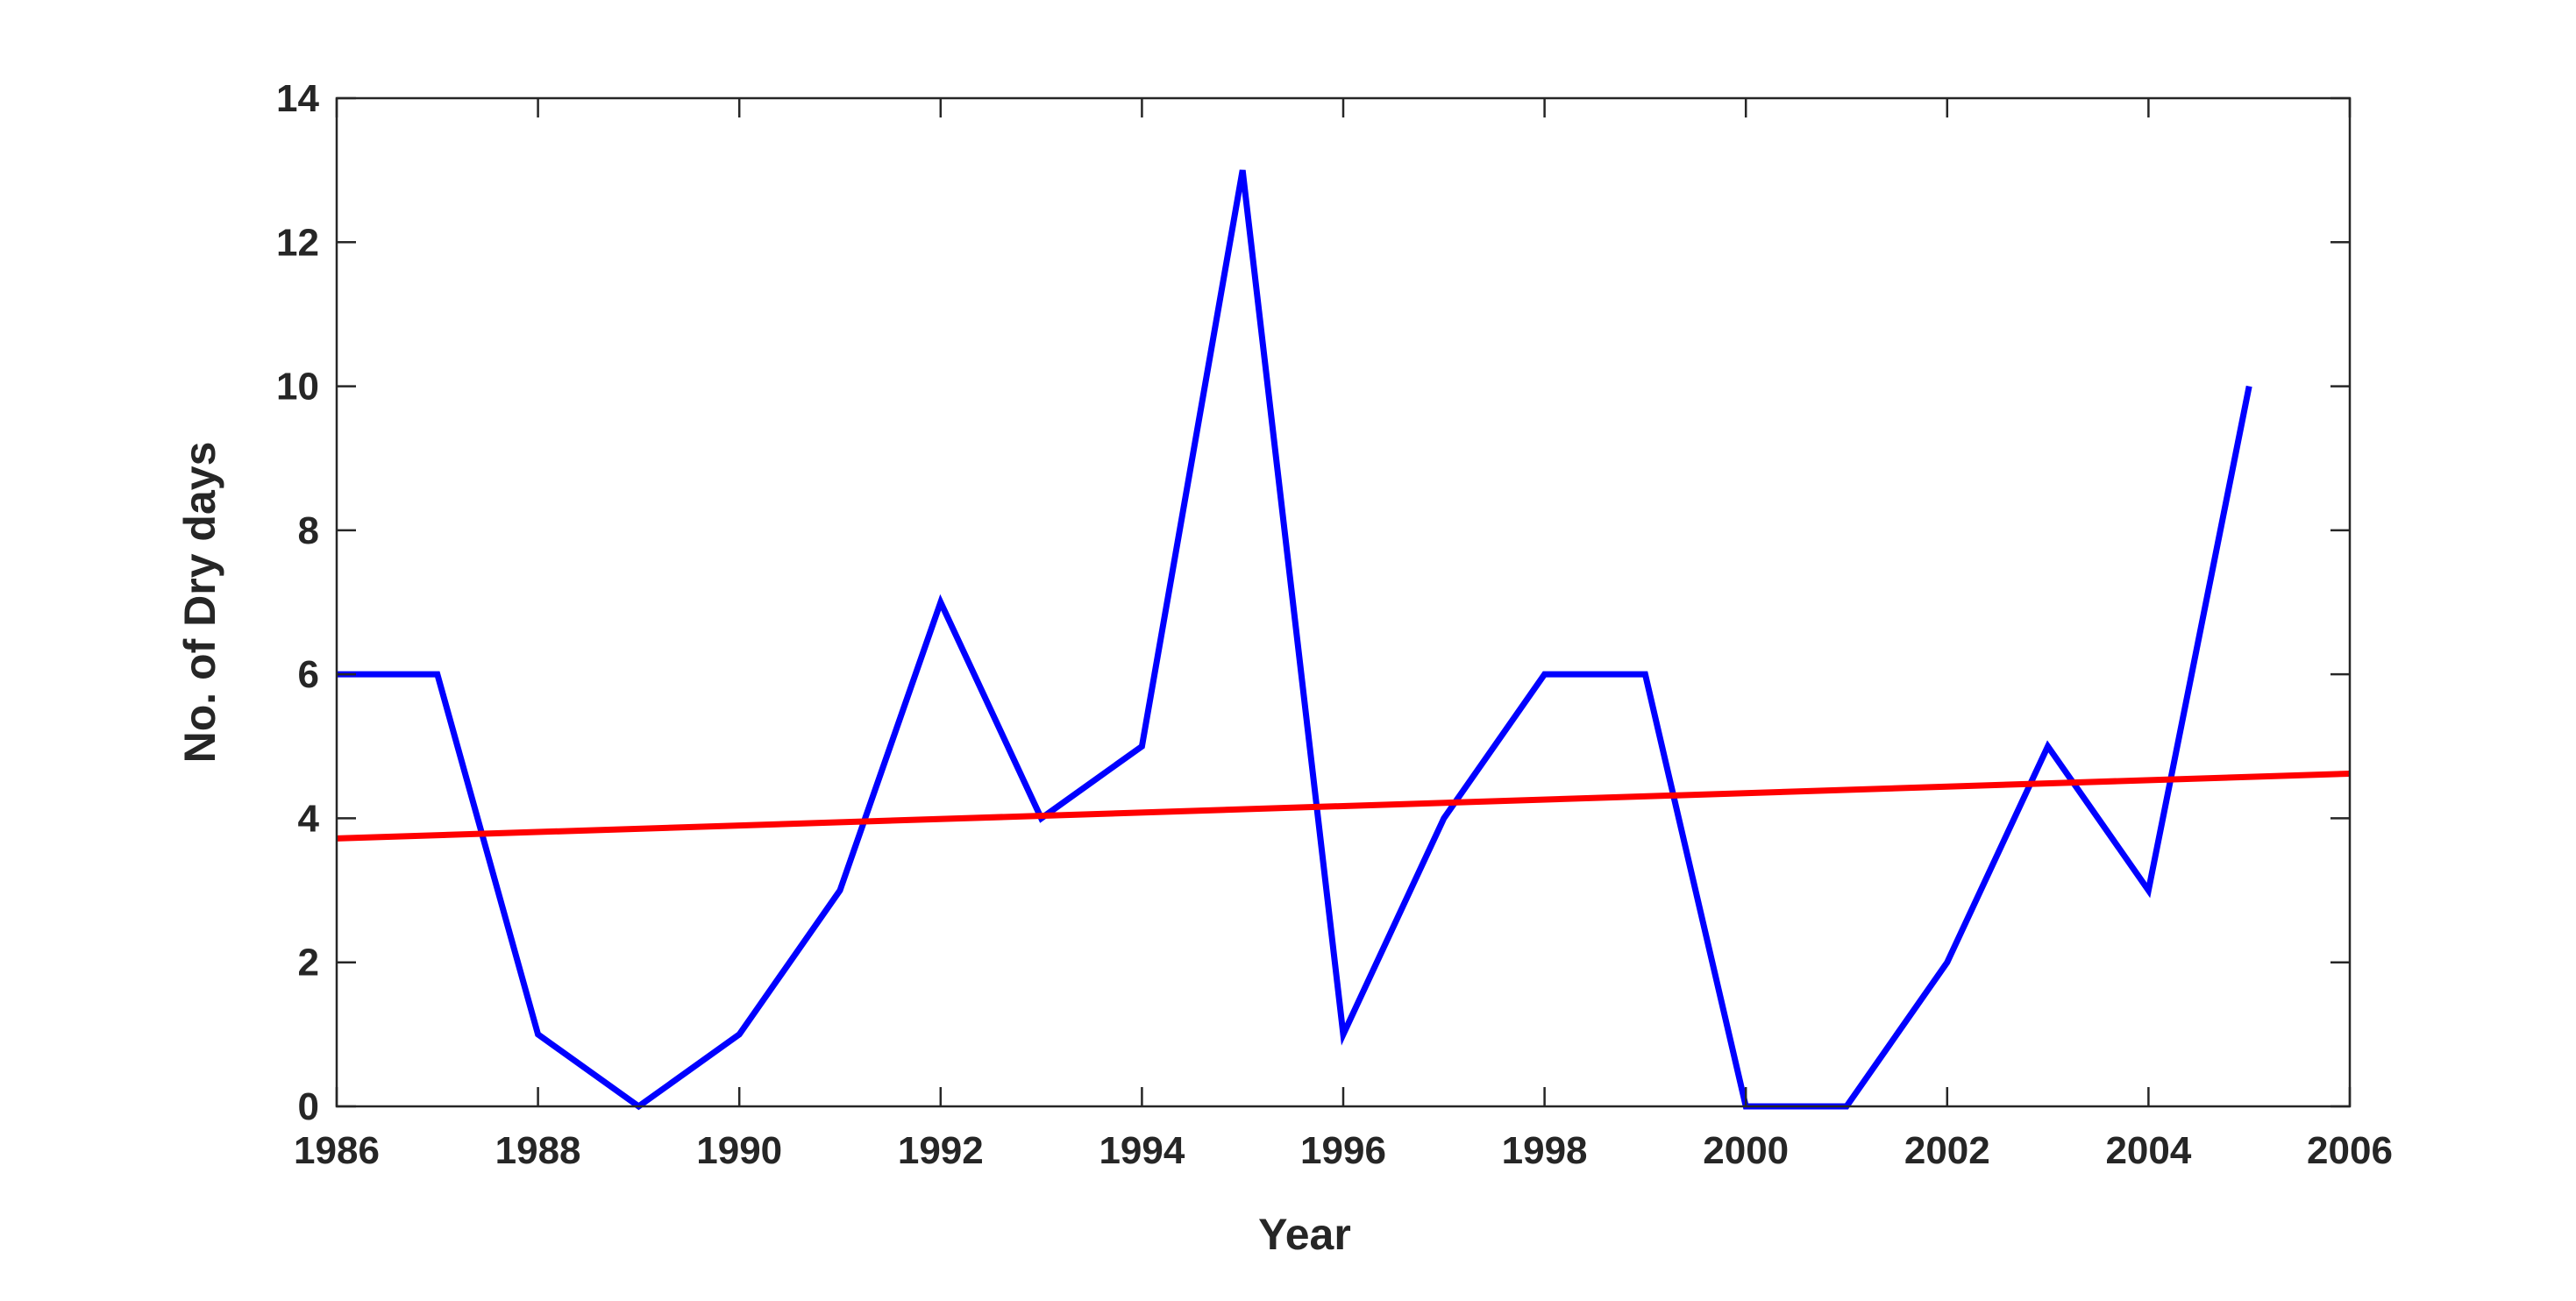 The width and height of the screenshot is (2576, 1301). I want to click on y-tick-label: 4, so click(309, 818).